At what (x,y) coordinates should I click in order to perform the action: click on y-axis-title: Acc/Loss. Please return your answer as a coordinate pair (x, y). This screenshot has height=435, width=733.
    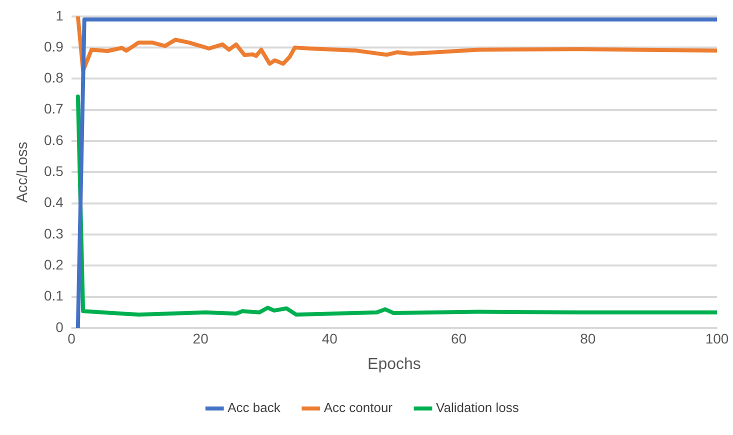
    Looking at the image, I should click on (23, 172).